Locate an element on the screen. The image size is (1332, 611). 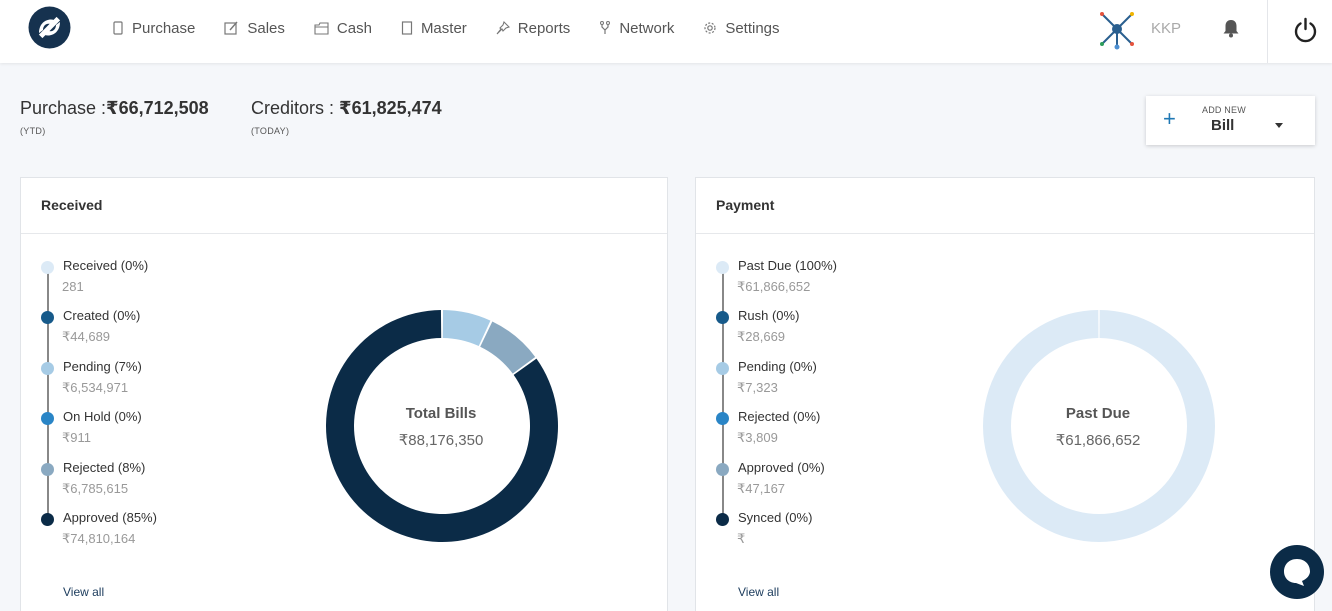
nav-purchase: Purchase is located at coordinates (153, 28).